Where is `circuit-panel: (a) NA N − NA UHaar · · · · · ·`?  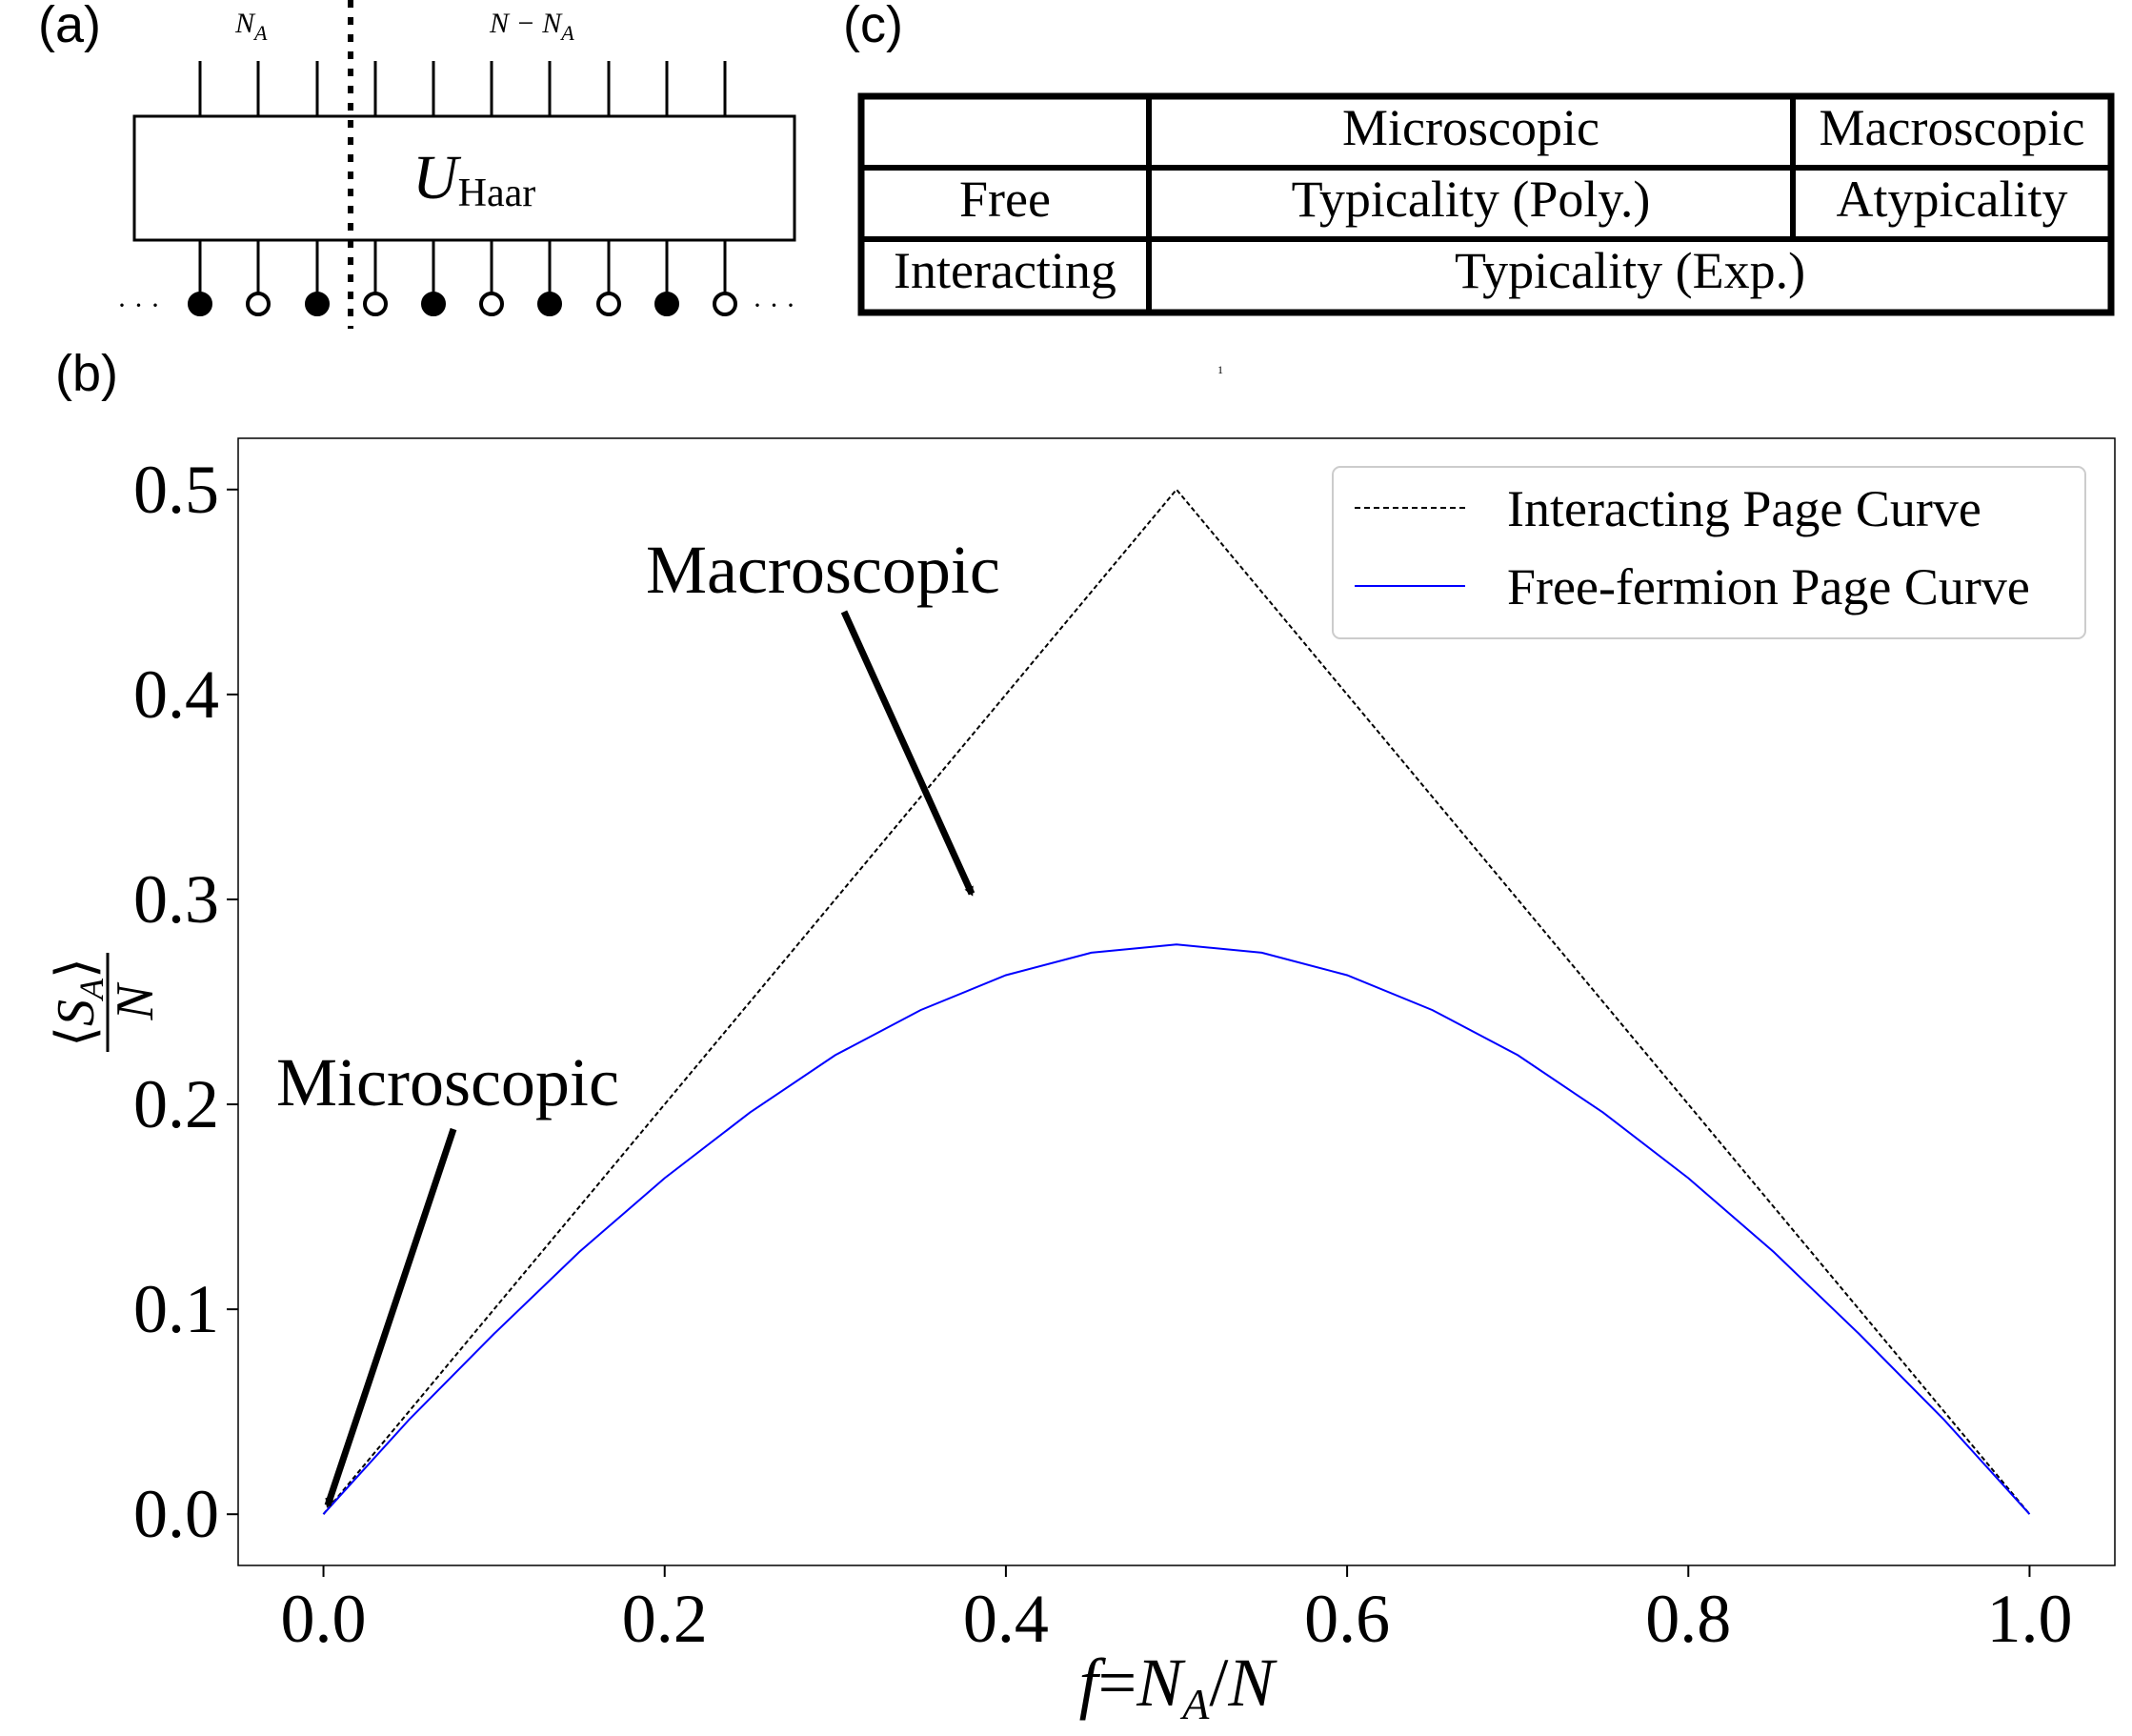 circuit-panel: (a) NA N − NA UHaar · · · · · · is located at coordinates (417, 164).